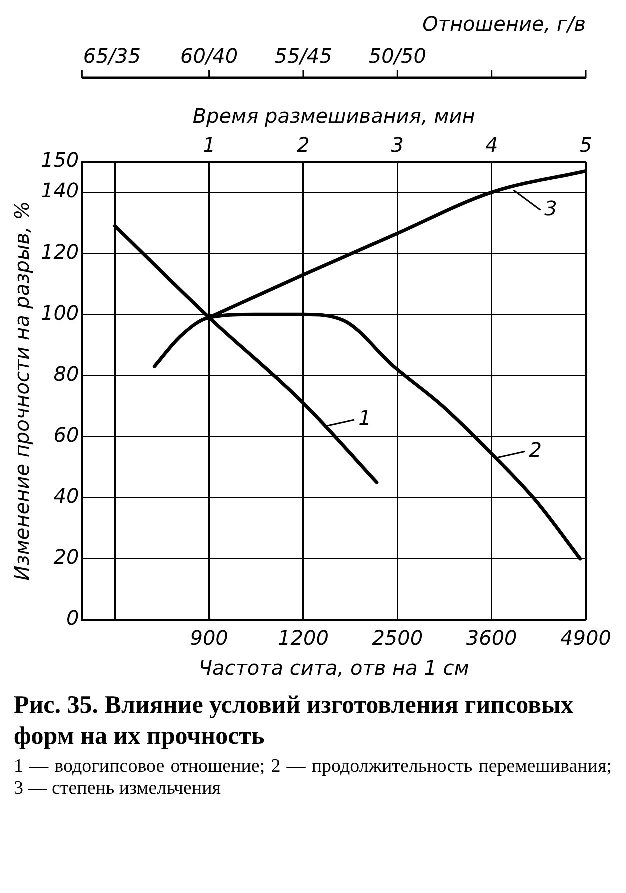 The image size is (626, 893). I want to click on x-tick-label: 4, so click(491, 145).